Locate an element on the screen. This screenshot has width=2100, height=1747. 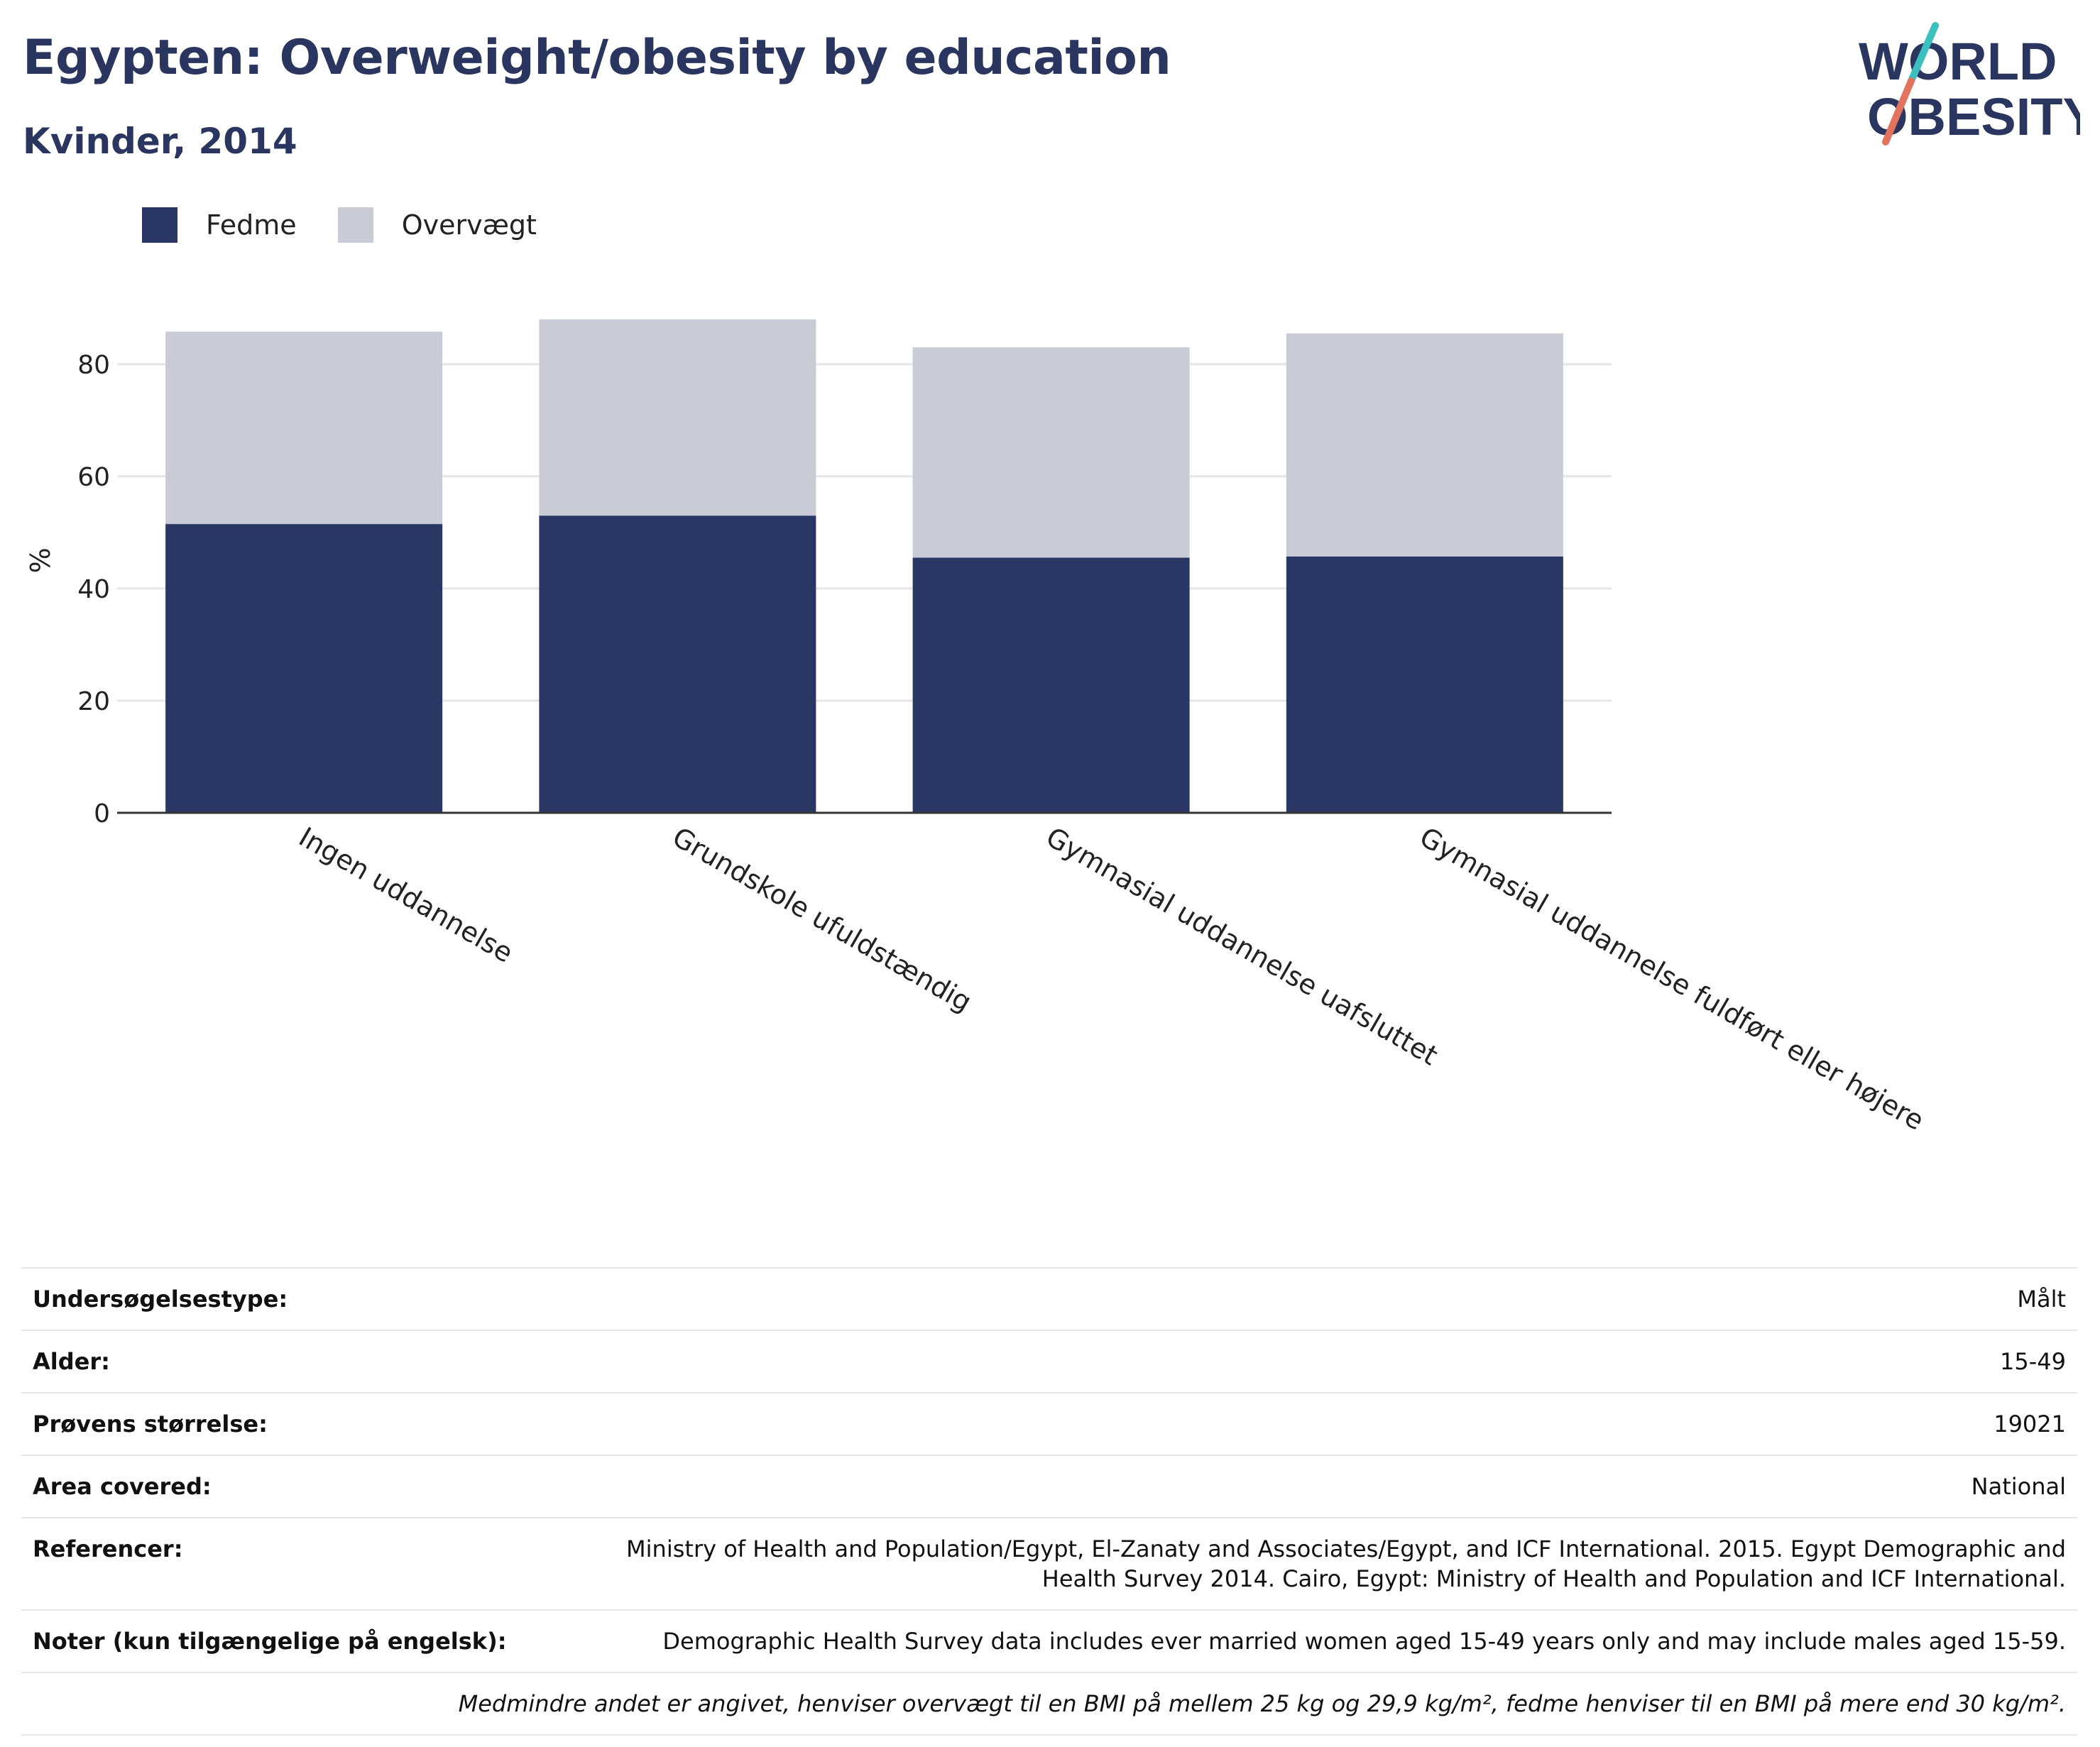
info-key: Undersøgelsestype: is located at coordinates (281, 1298).